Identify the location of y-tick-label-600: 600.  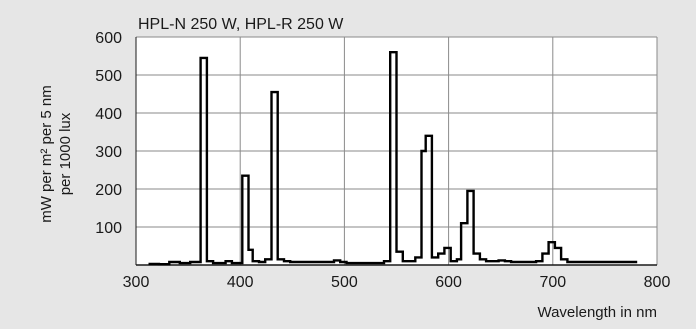
(108, 38).